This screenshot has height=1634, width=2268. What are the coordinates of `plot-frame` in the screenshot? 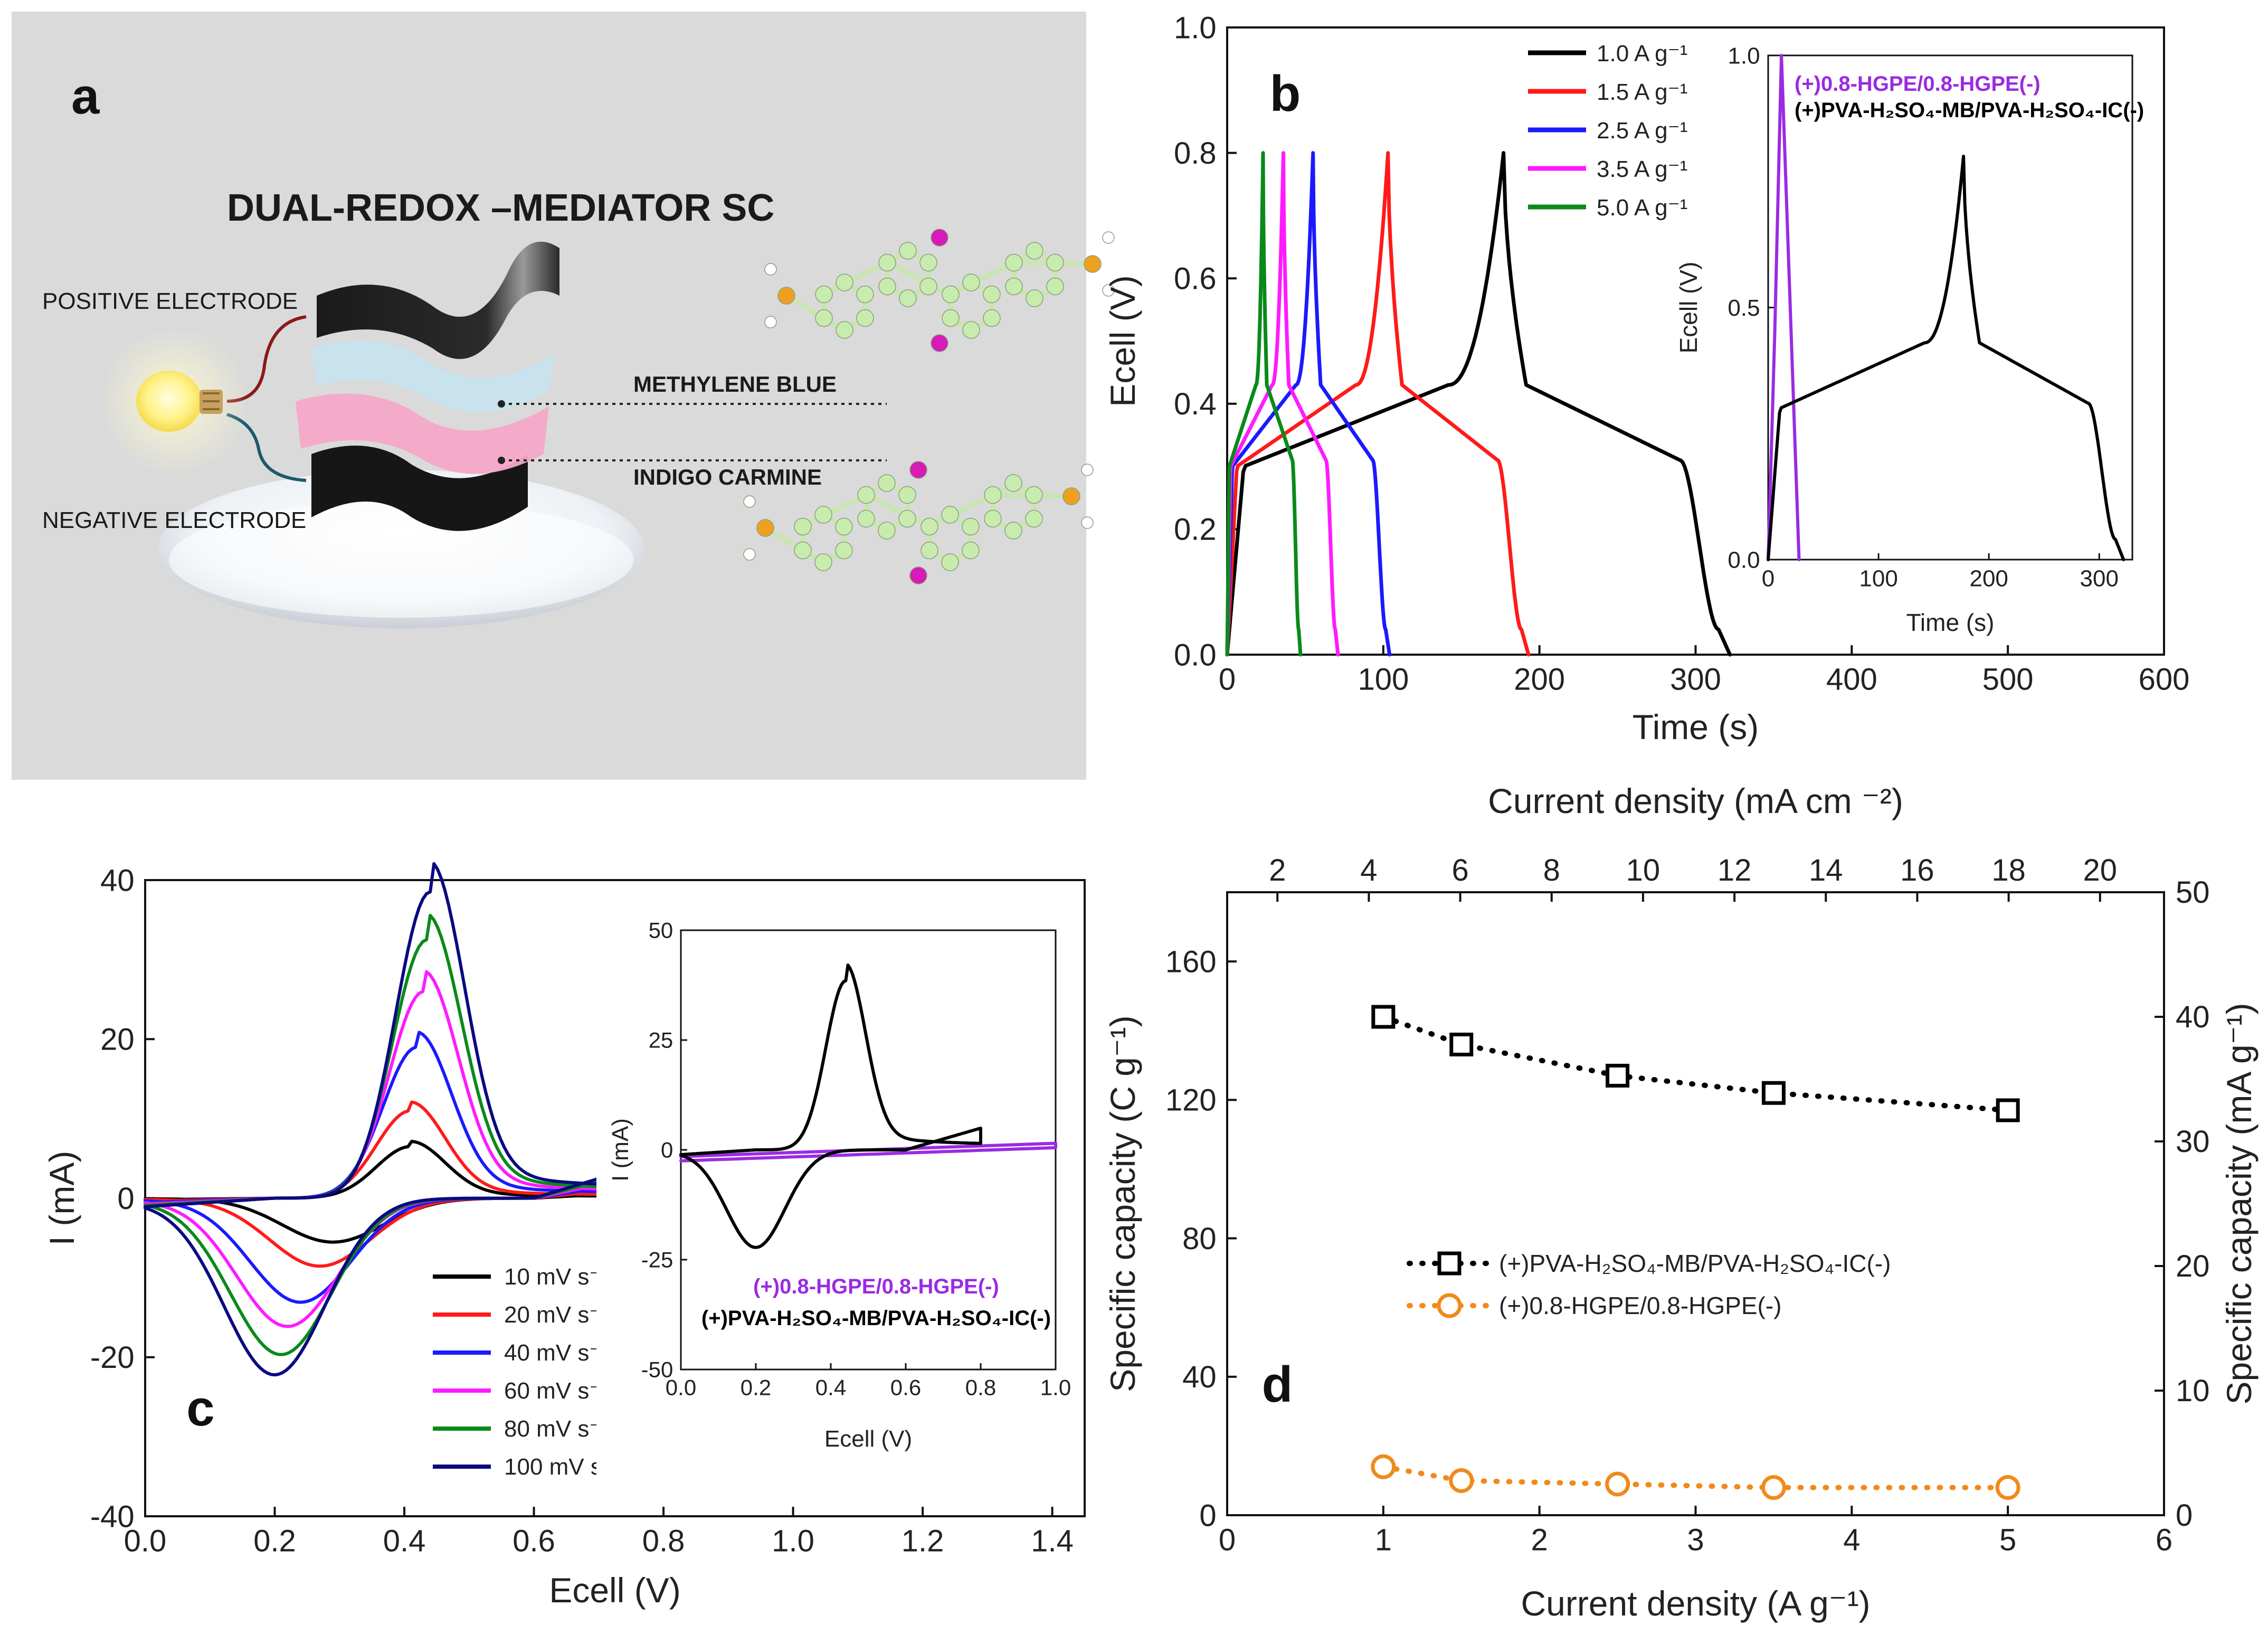 It's located at (1950, 307).